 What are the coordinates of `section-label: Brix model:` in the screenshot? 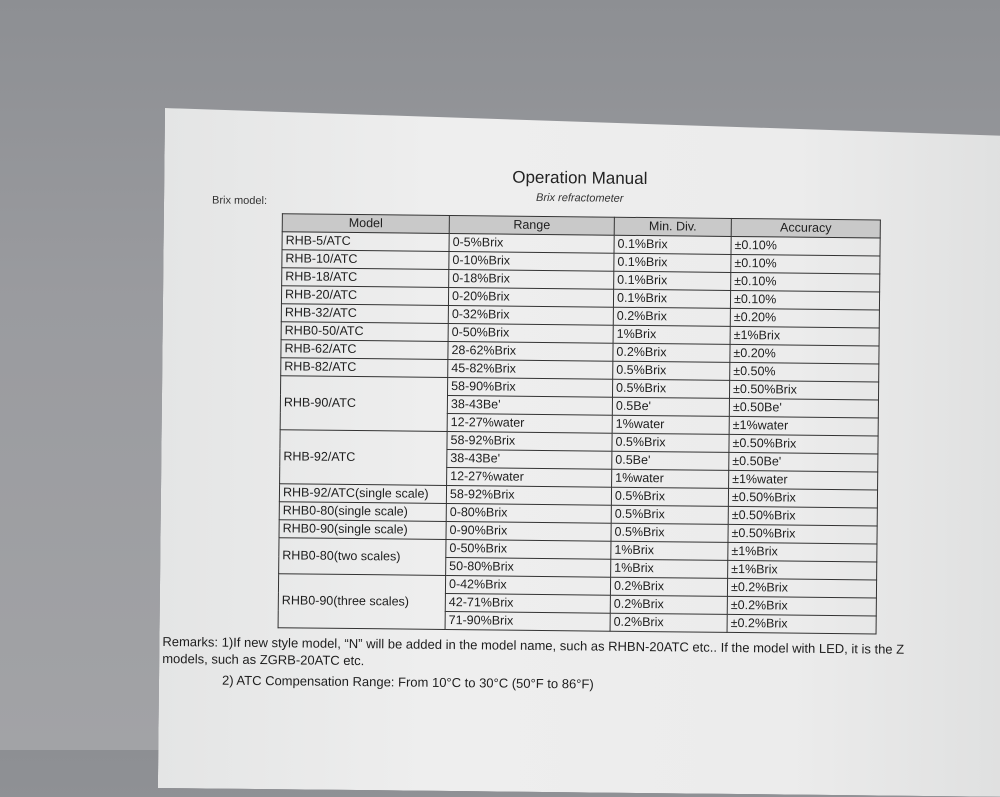 It's located at (239, 201).